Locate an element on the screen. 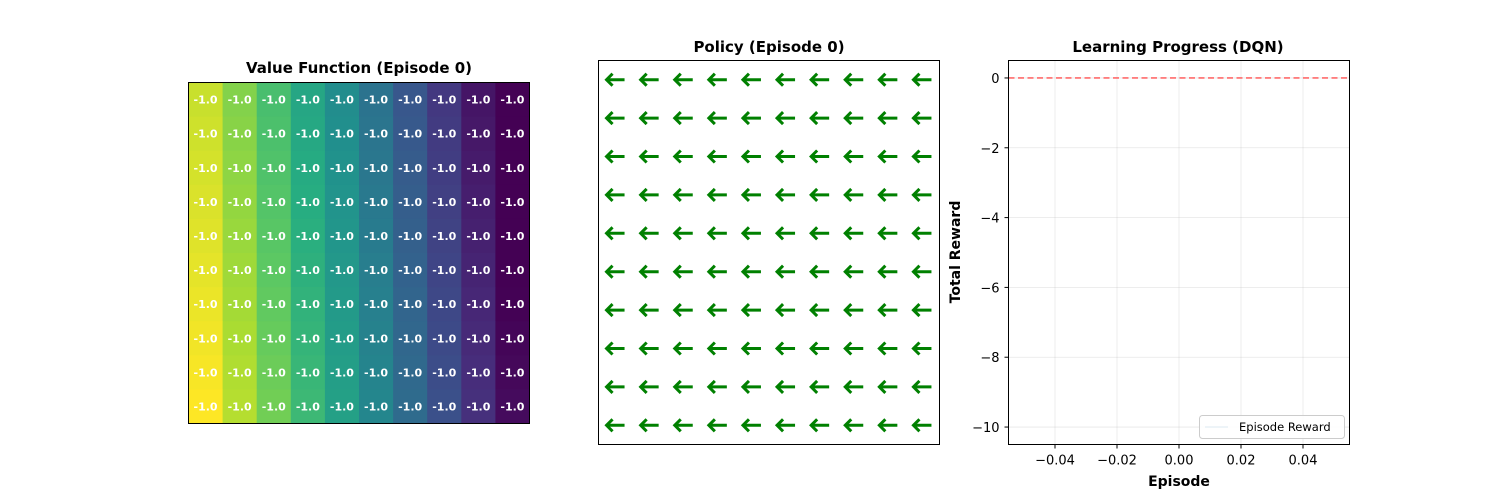 The image size is (1500, 500). legend-box is located at coordinates (1272, 427).